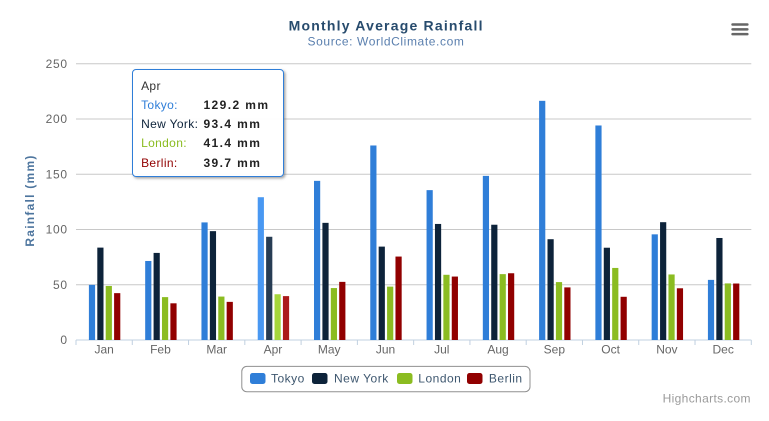 Image resolution: width=769 pixels, height=421 pixels. What do you see at coordinates (707, 398) in the screenshot?
I see `svg-text: Highcharts.com` at bounding box center [707, 398].